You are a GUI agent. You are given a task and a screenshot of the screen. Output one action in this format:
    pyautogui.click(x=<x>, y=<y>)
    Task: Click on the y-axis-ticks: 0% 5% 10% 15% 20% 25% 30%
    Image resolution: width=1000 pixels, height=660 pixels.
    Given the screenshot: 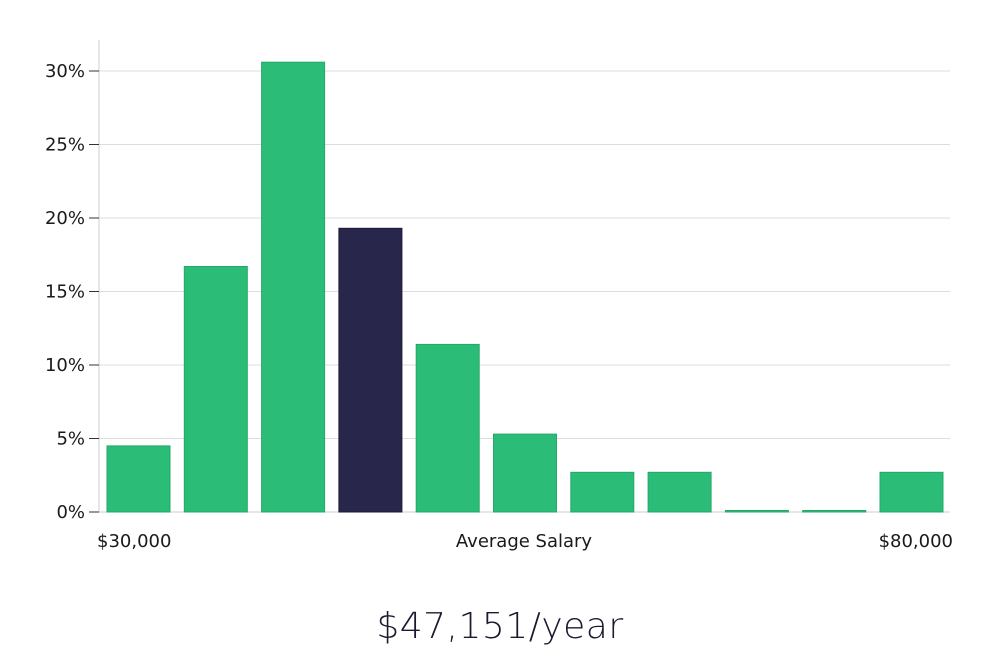 What is the action you would take?
    pyautogui.click(x=72, y=292)
    